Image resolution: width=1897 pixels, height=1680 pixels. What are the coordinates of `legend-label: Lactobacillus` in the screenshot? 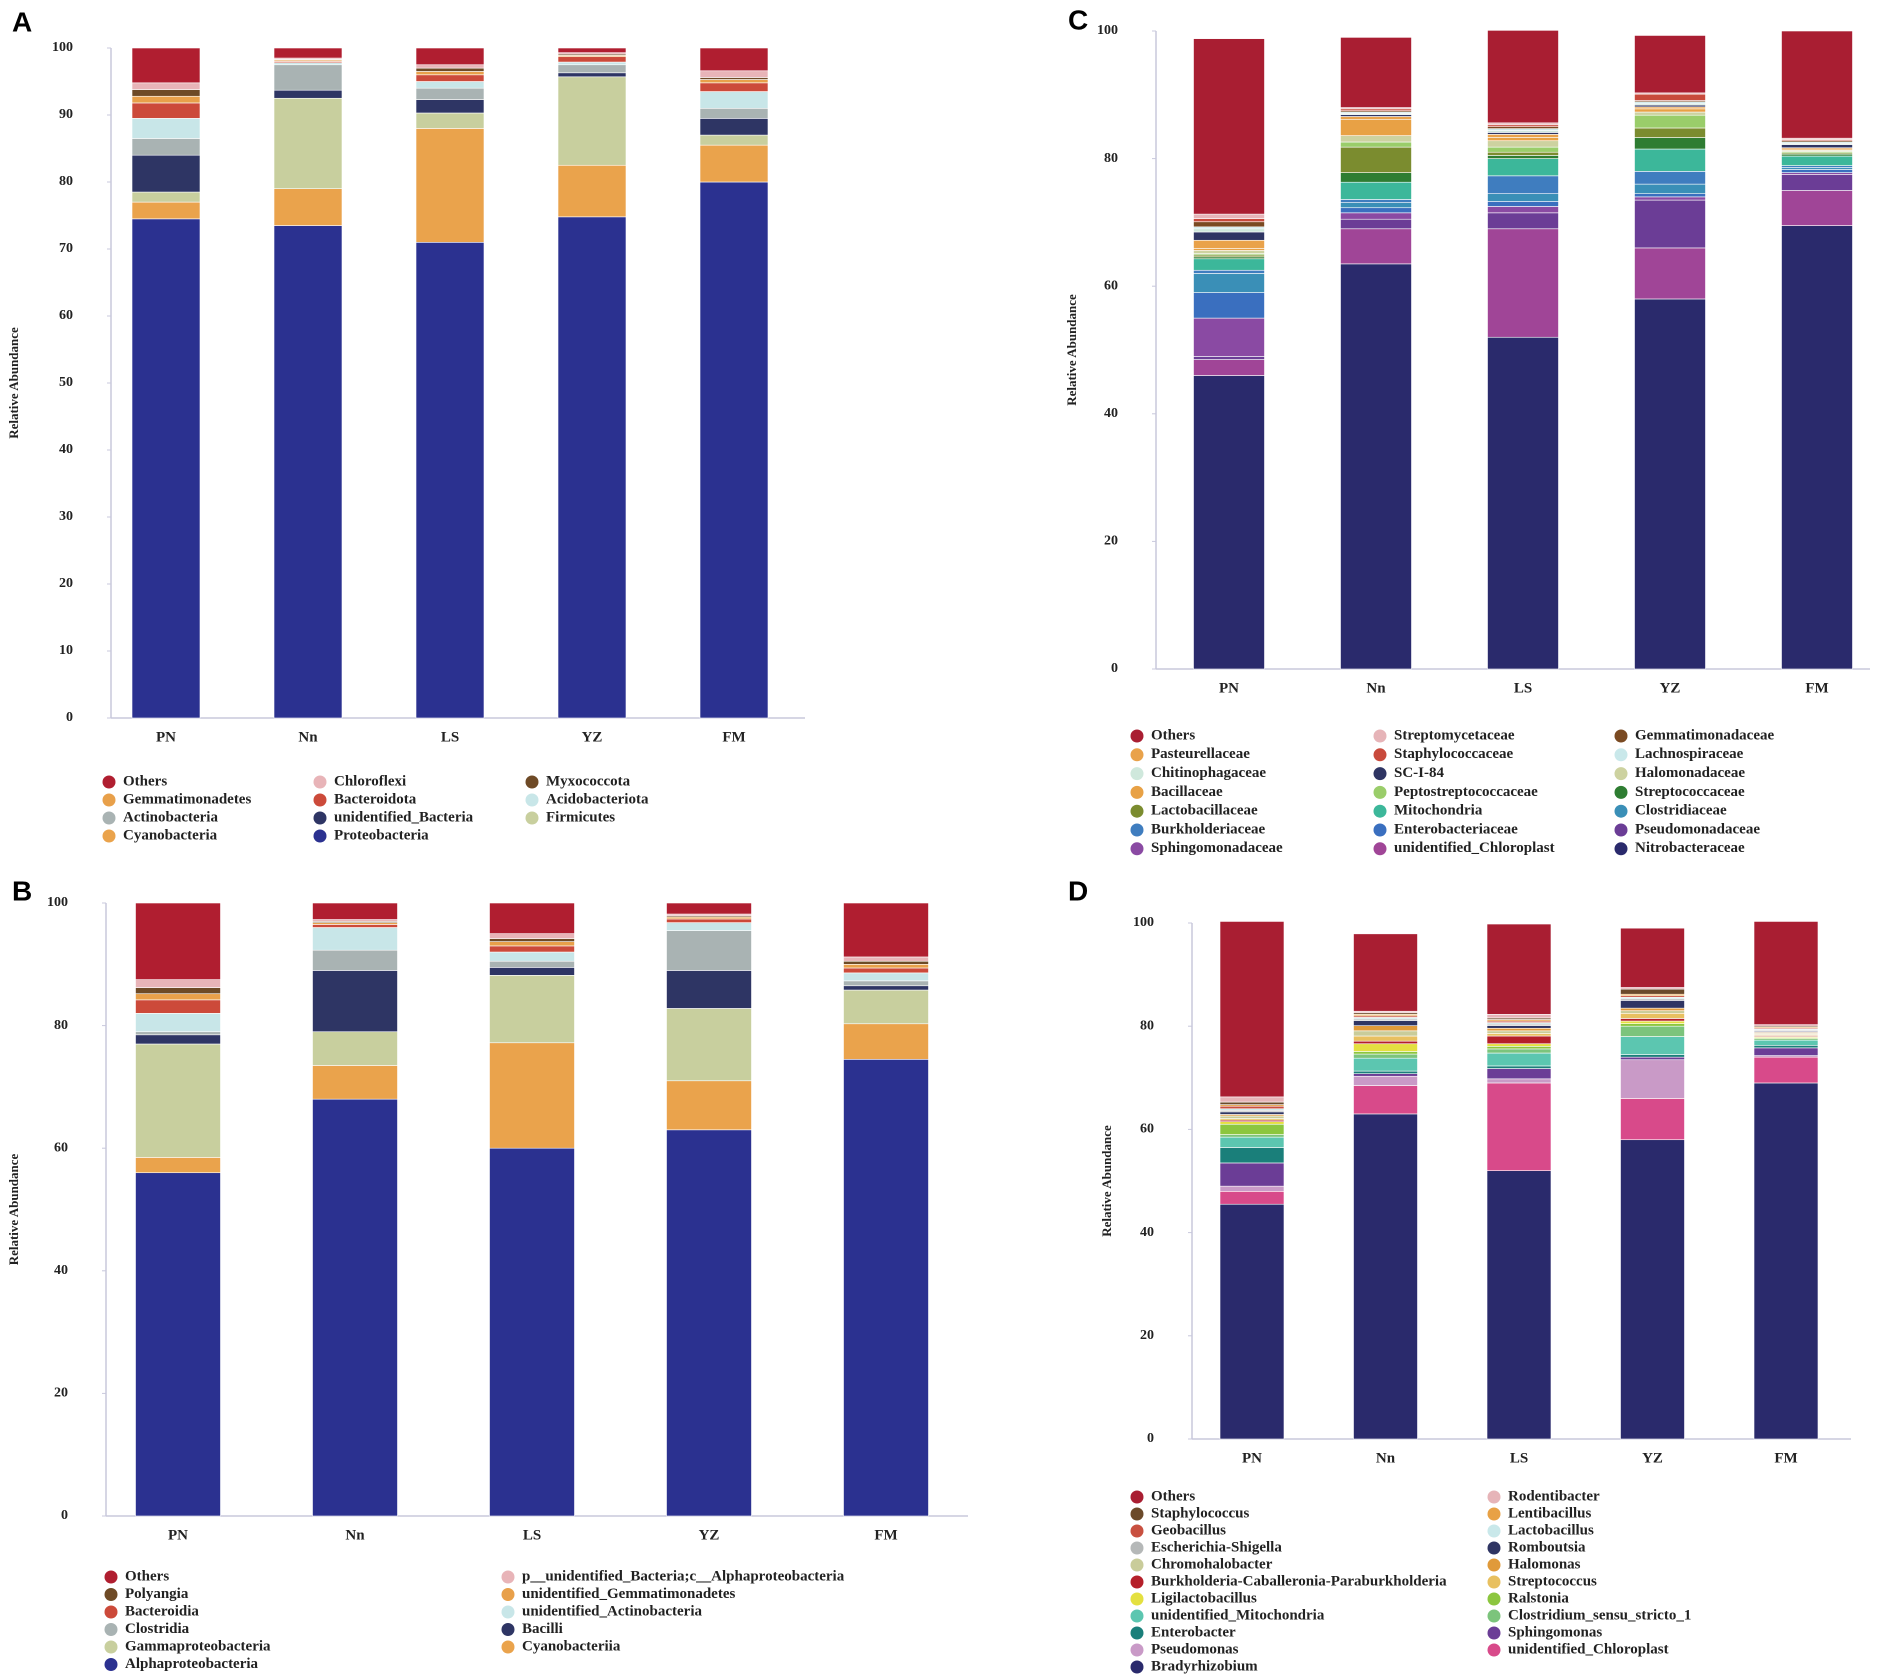 It's located at (1551, 1530).